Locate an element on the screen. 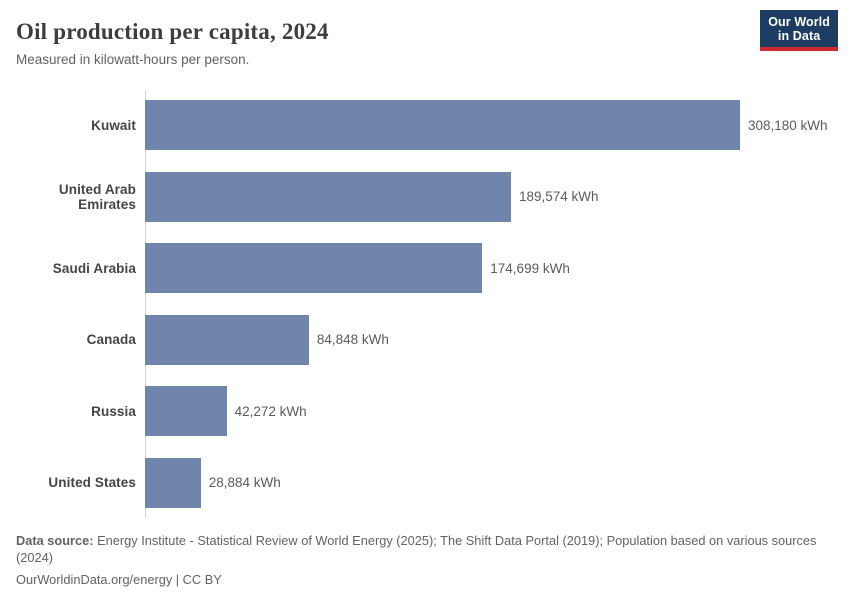 The image size is (850, 600). category-label: Russia is located at coordinates (113, 411).